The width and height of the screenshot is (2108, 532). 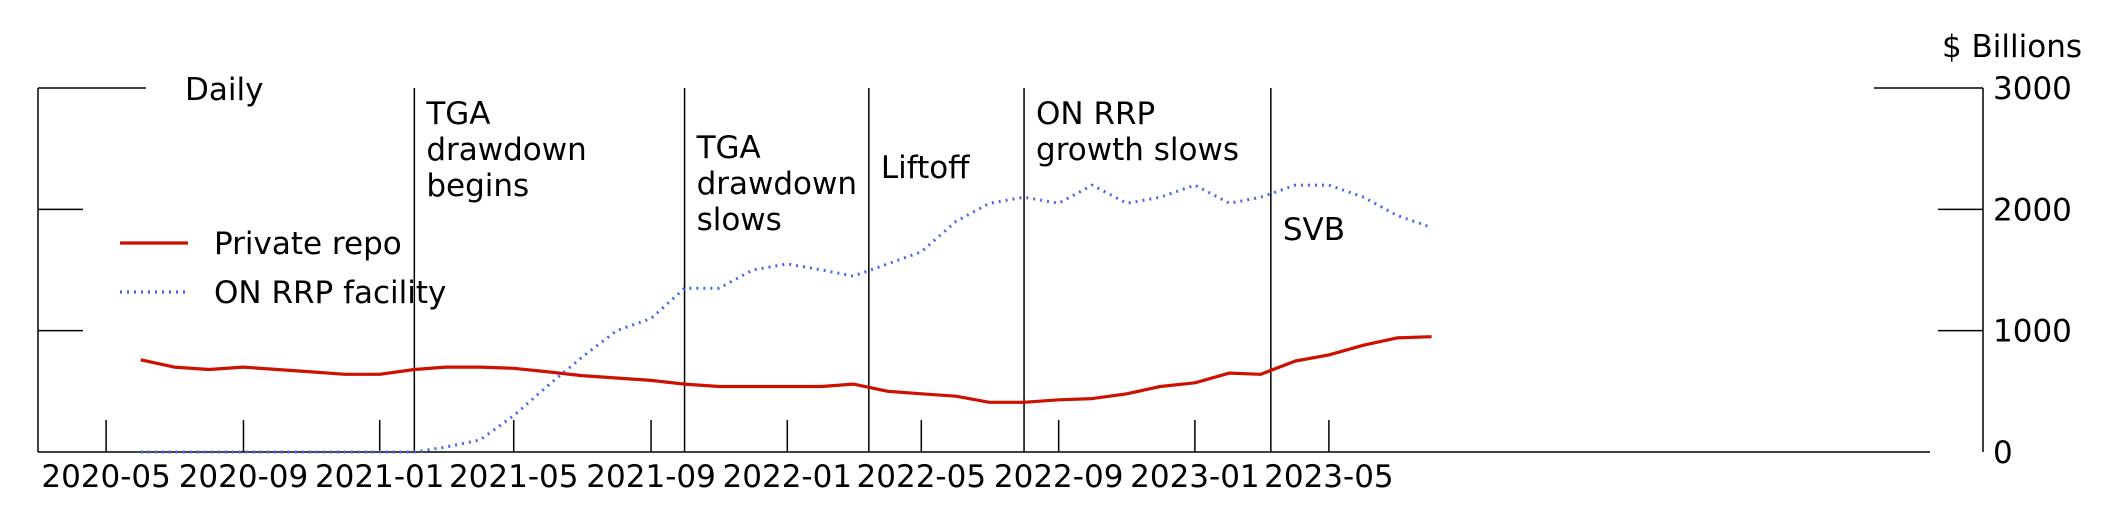 I want to click on x-tick-label: 2021-05, so click(x=514, y=477).